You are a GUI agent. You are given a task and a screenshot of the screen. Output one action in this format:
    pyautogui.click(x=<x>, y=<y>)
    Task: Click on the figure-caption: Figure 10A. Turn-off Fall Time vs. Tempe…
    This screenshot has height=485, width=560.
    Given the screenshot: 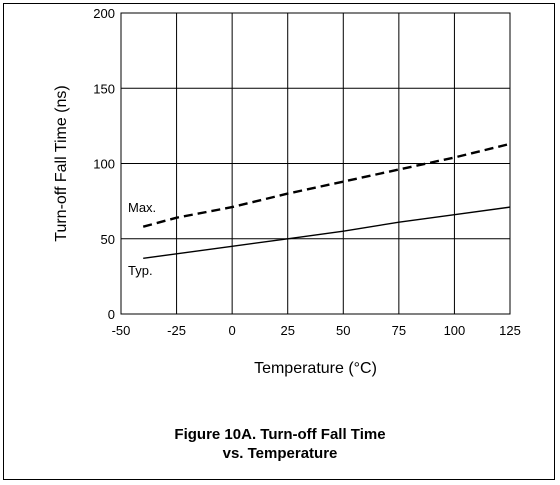 What is the action you would take?
    pyautogui.click(x=280, y=444)
    